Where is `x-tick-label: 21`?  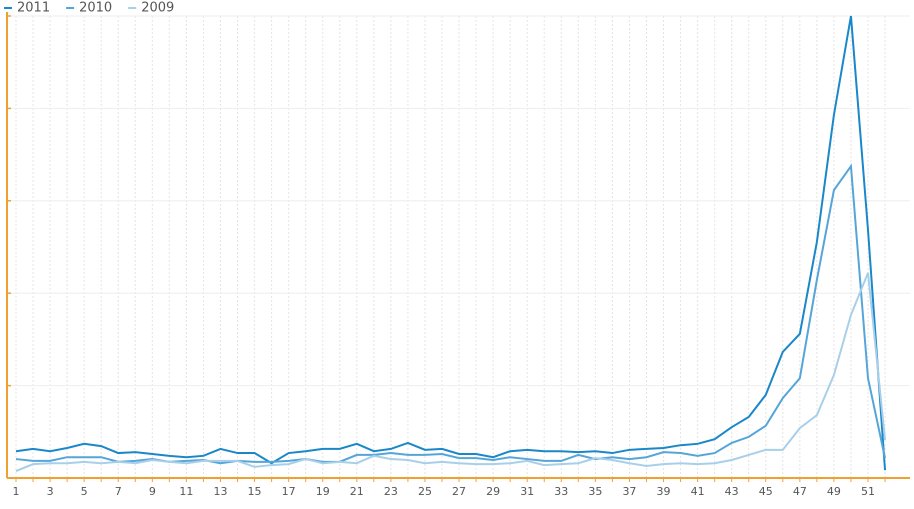
x-tick-label: 21 is located at coordinates (357, 491).